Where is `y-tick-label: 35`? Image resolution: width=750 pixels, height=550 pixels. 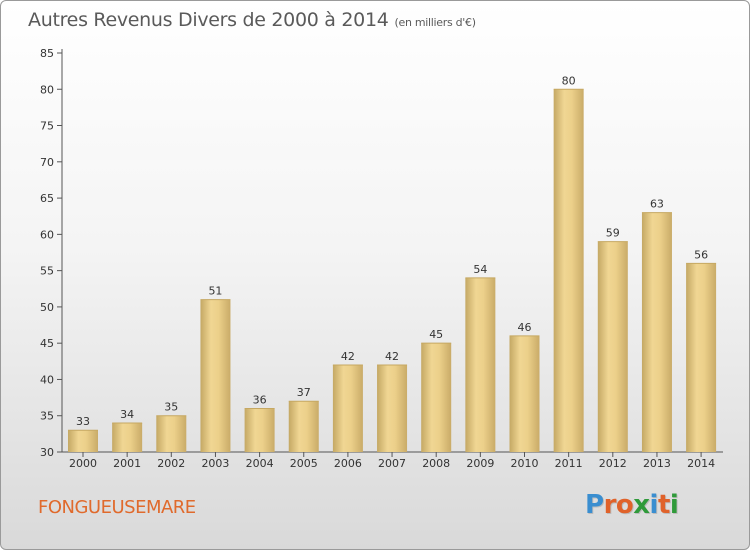
y-tick-label: 35 is located at coordinates (47, 416).